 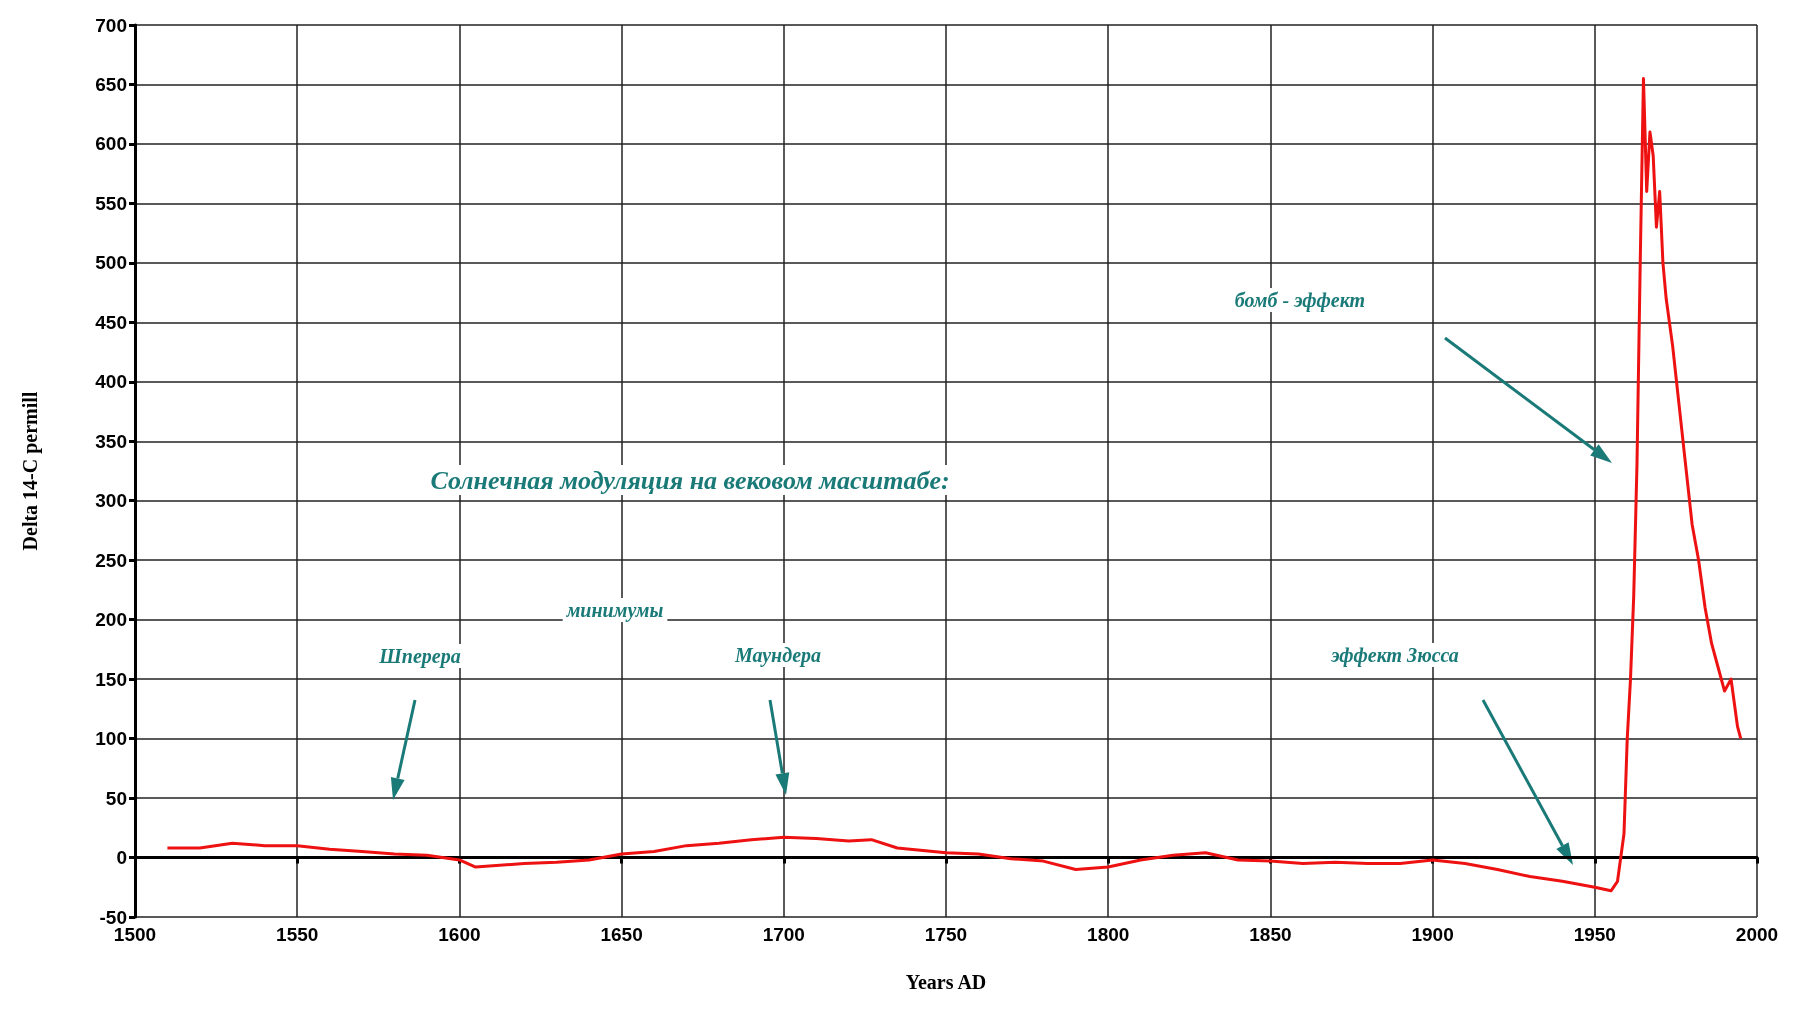 I want to click on x-tick-label: 1950, so click(x=1594, y=934).